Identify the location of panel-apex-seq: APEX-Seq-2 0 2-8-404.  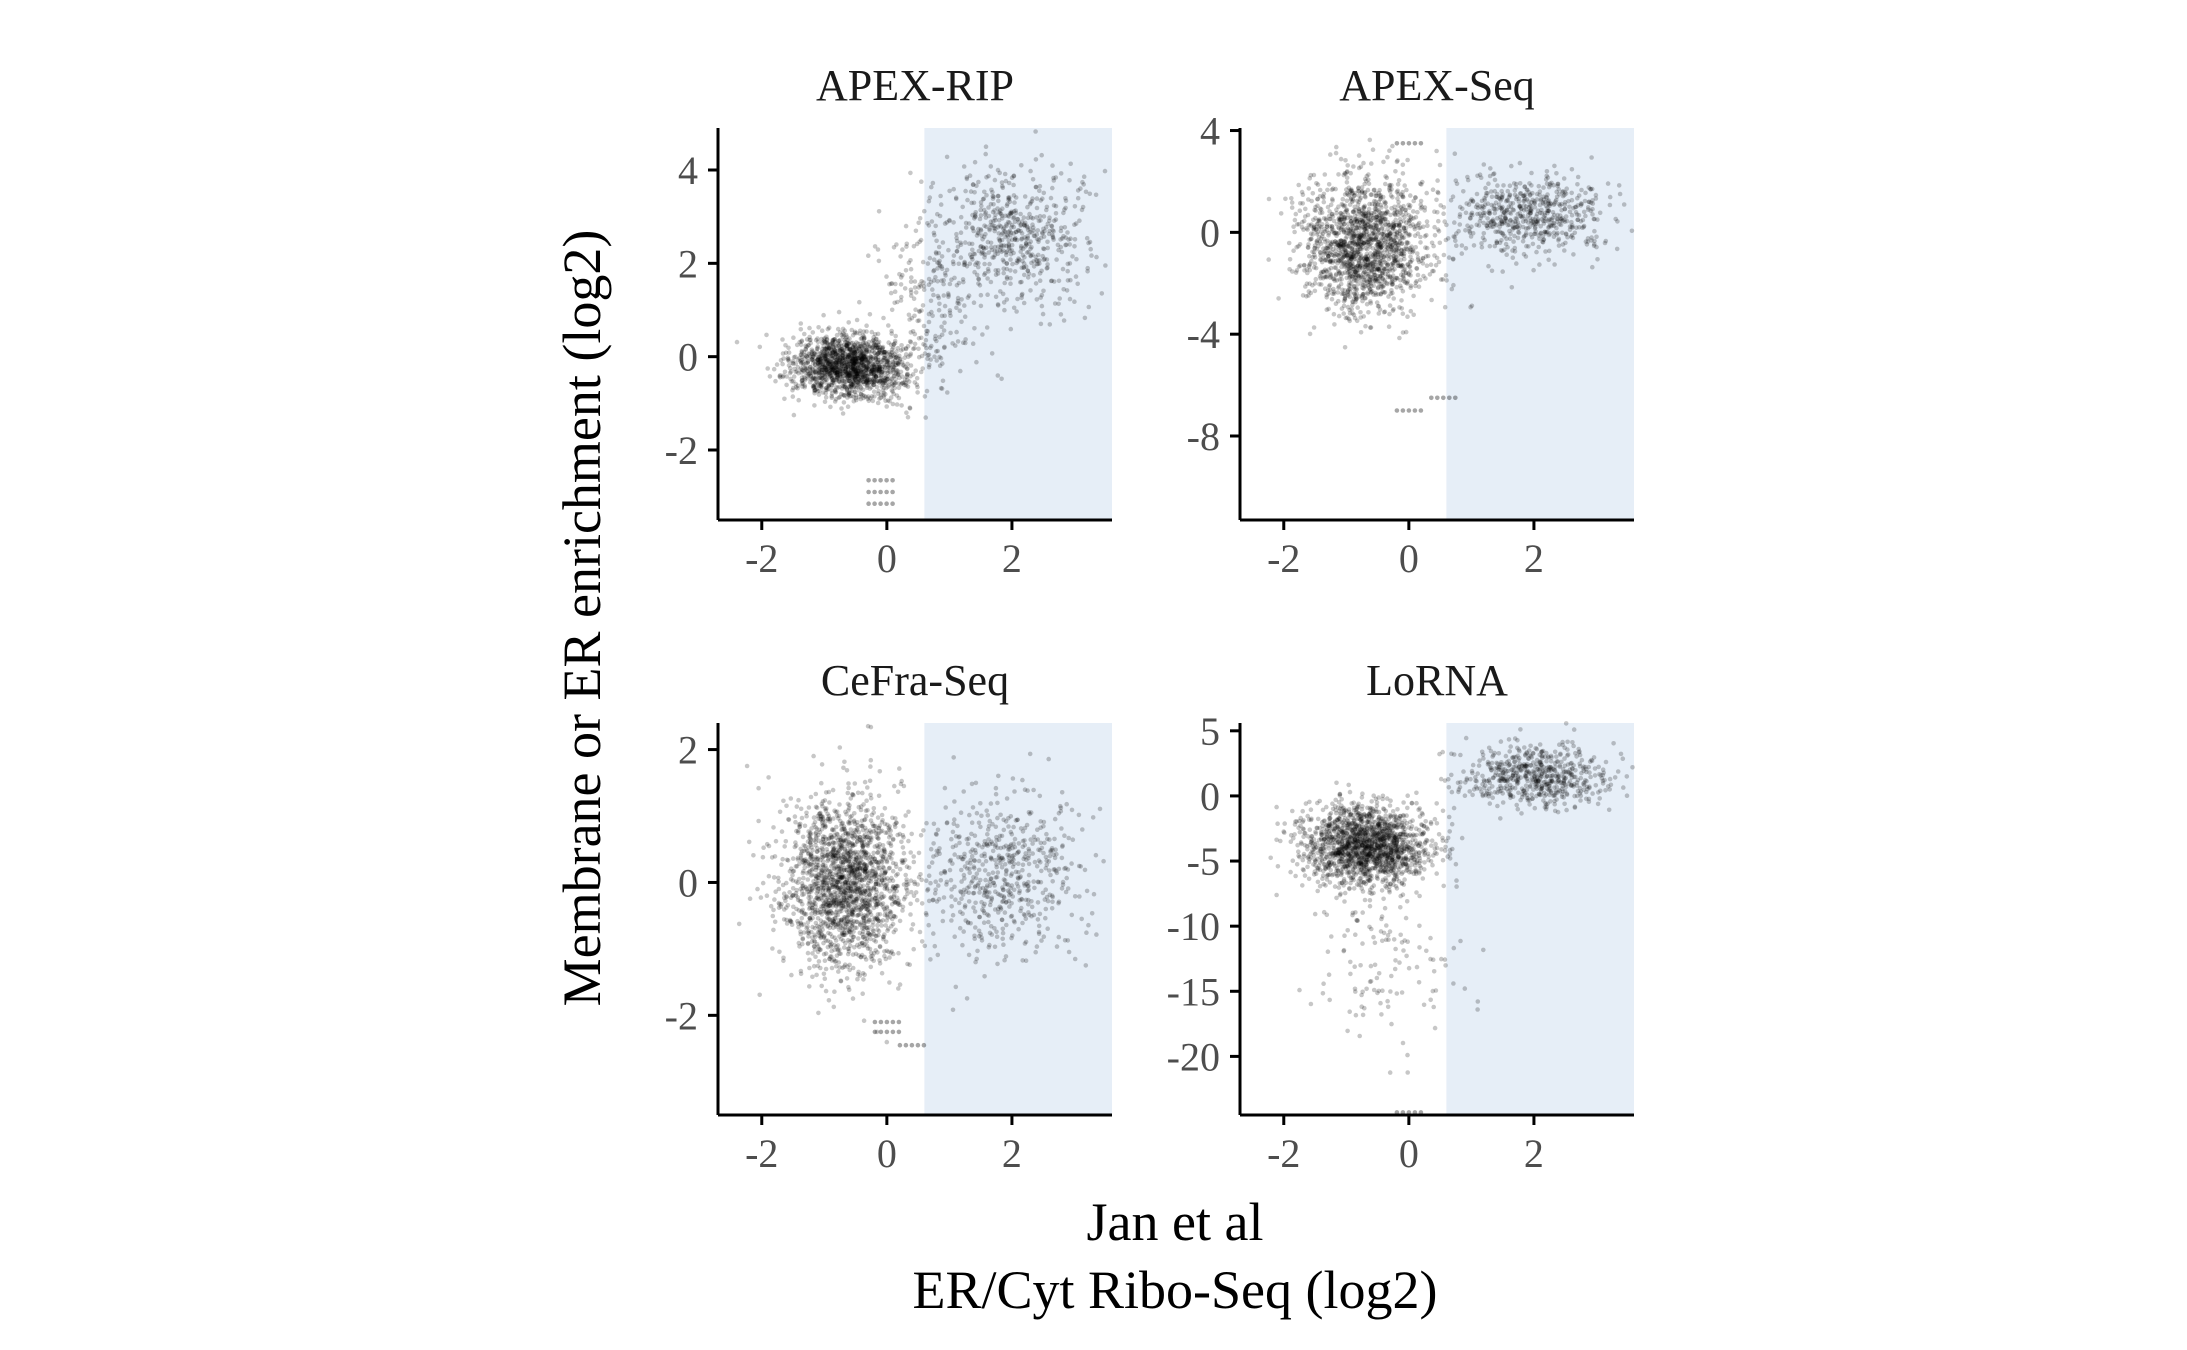
(1411, 321).